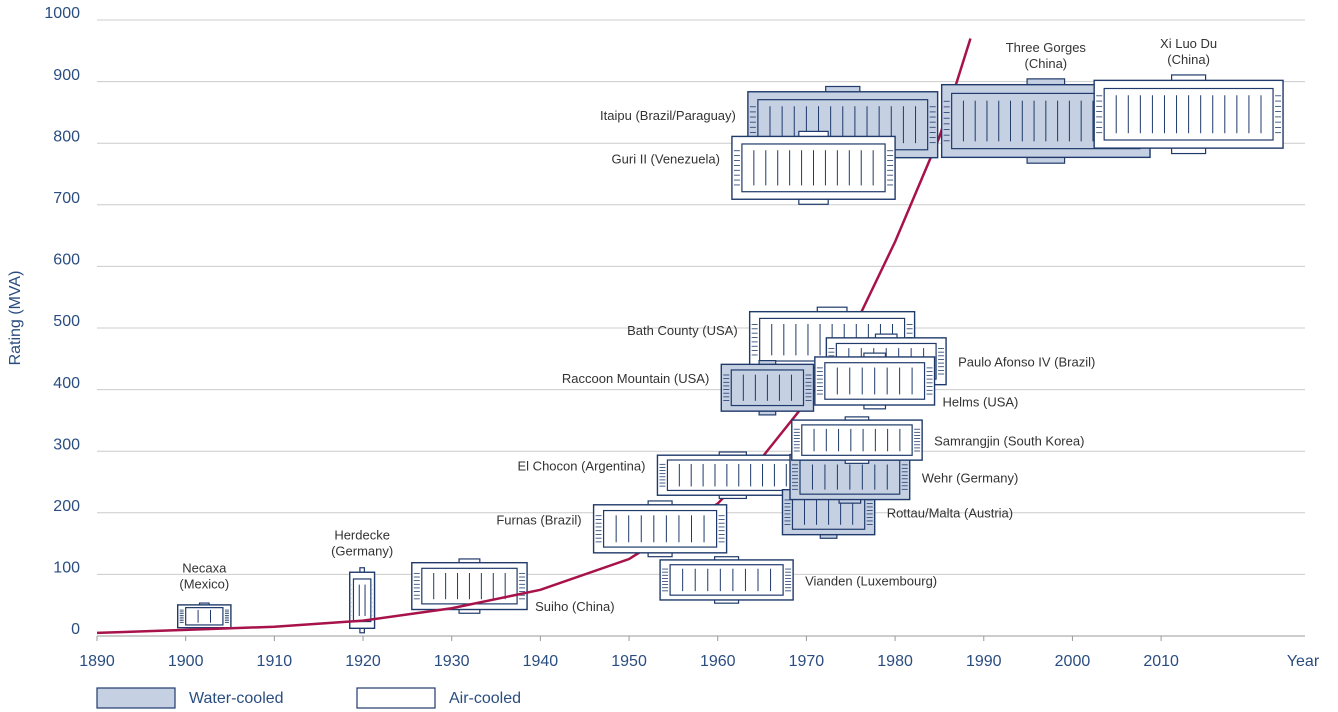  Describe the element at coordinates (75, 629) in the screenshot. I see `y-tick-label: 0` at that location.